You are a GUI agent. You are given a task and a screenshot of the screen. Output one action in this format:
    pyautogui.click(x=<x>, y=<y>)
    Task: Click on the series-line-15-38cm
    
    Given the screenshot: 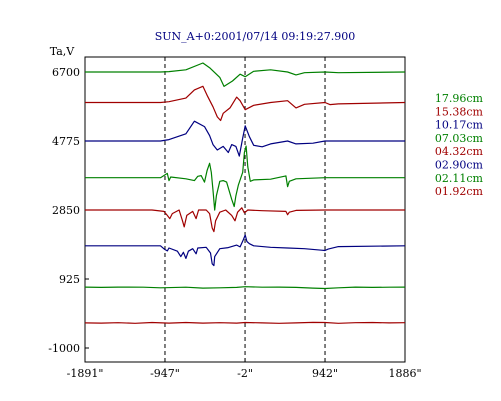 What is the action you would take?
    pyautogui.click(x=245, y=103)
    